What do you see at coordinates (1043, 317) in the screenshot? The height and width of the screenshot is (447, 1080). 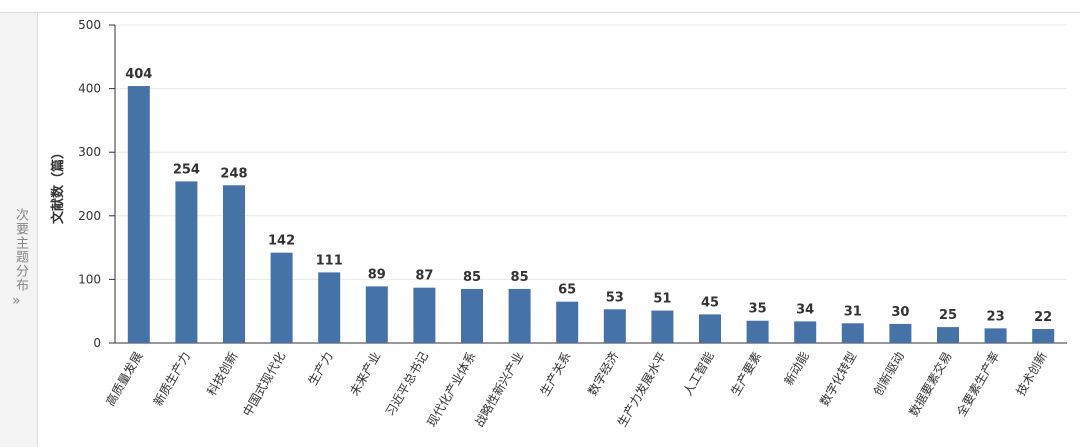 I see `data-label: 22` at bounding box center [1043, 317].